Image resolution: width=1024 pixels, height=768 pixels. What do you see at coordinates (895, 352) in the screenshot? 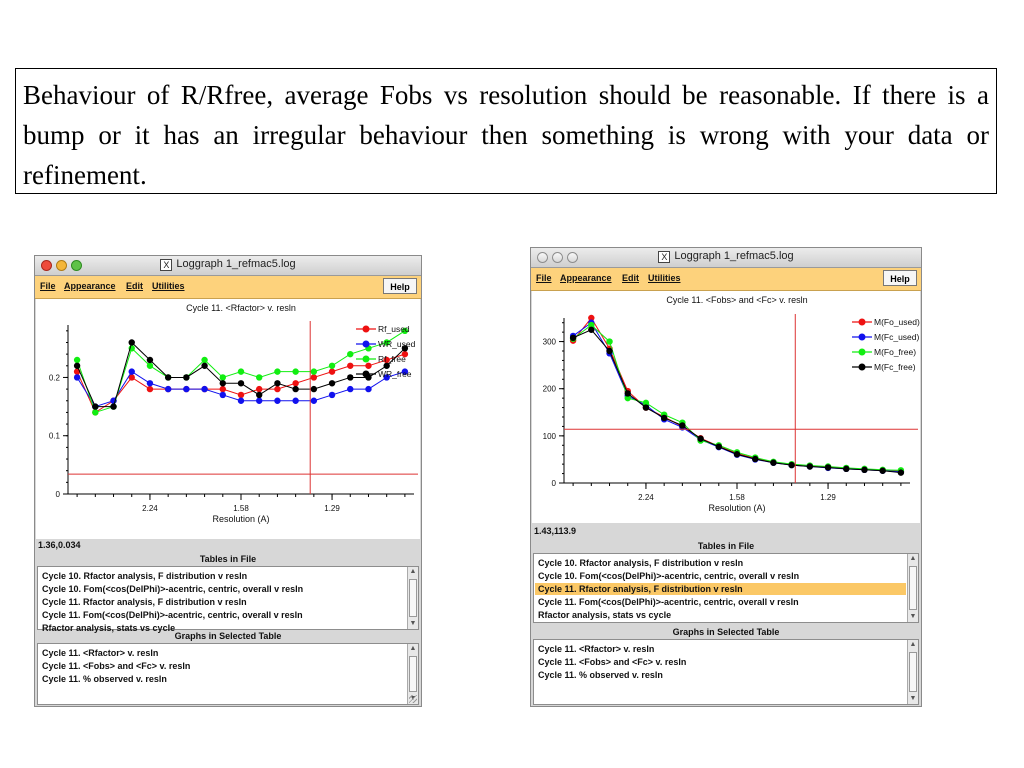
I see `legend-label: M(Fo_free)` at bounding box center [895, 352].